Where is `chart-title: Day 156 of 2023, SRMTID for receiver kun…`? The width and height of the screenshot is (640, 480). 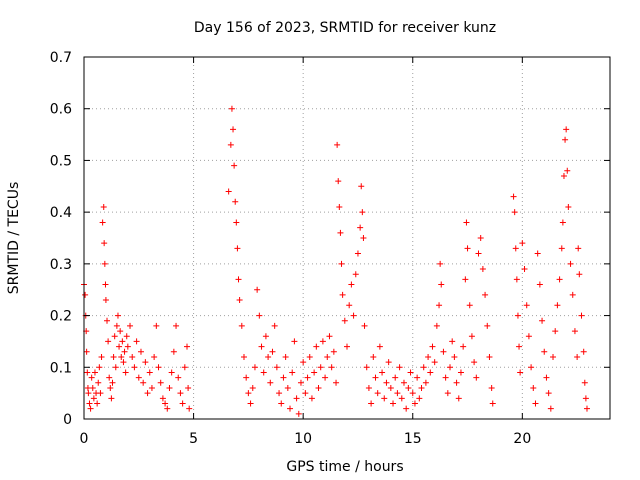
chart-title: Day 156 of 2023, SRMTID for receiver kun… is located at coordinates (345, 28).